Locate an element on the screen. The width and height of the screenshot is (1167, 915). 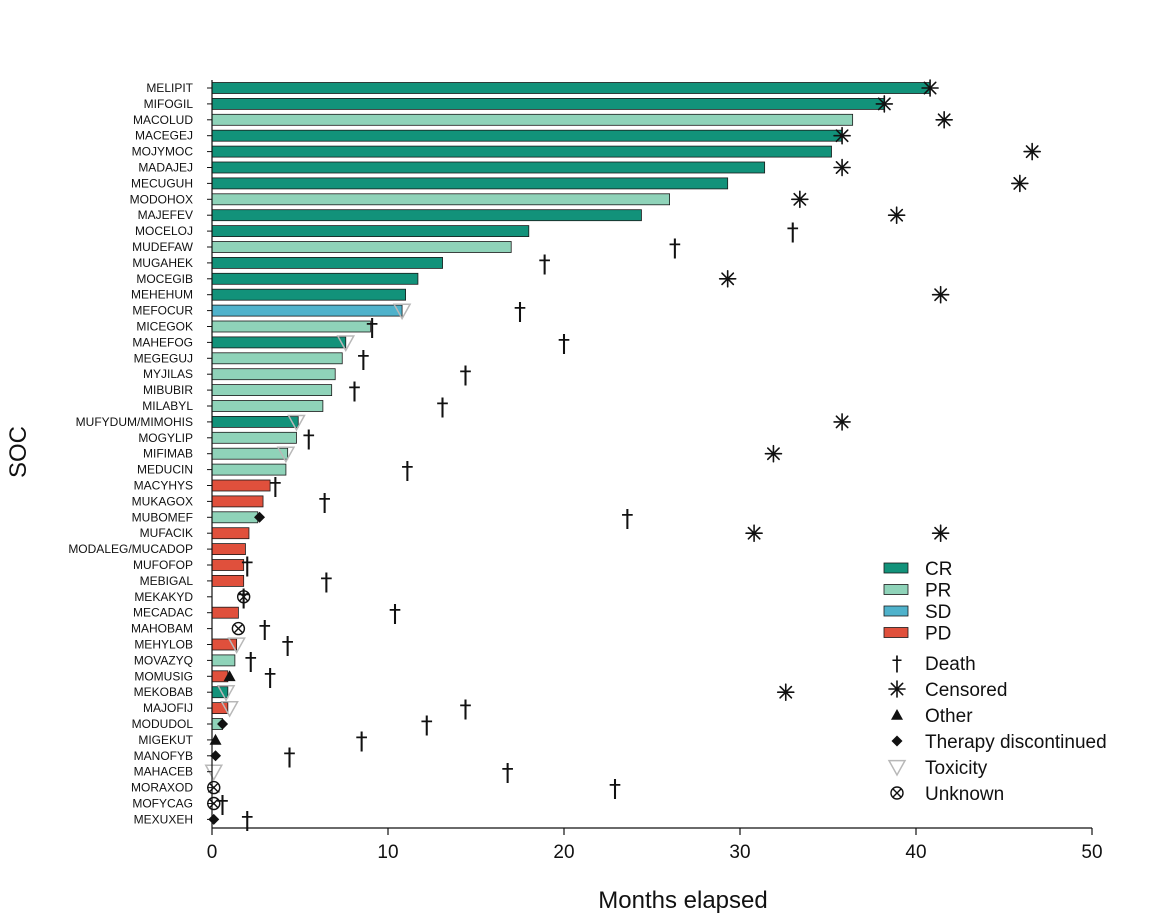
patient-label: MEHYLOB is located at coordinates (163, 645).